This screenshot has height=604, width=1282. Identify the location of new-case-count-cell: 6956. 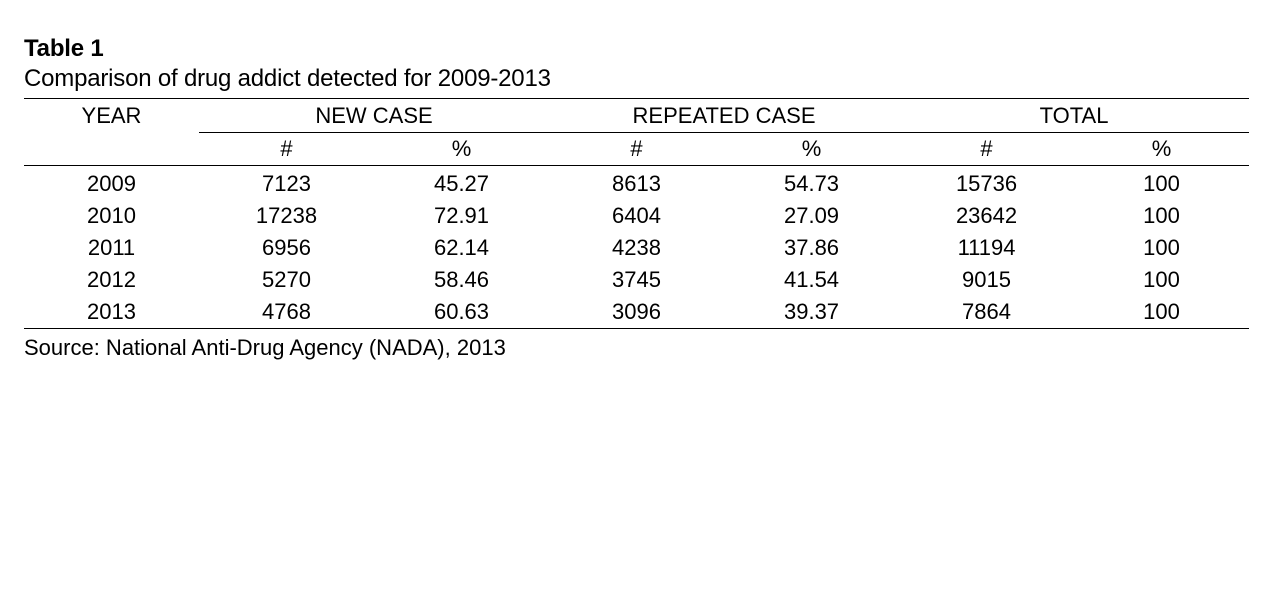
(286, 247).